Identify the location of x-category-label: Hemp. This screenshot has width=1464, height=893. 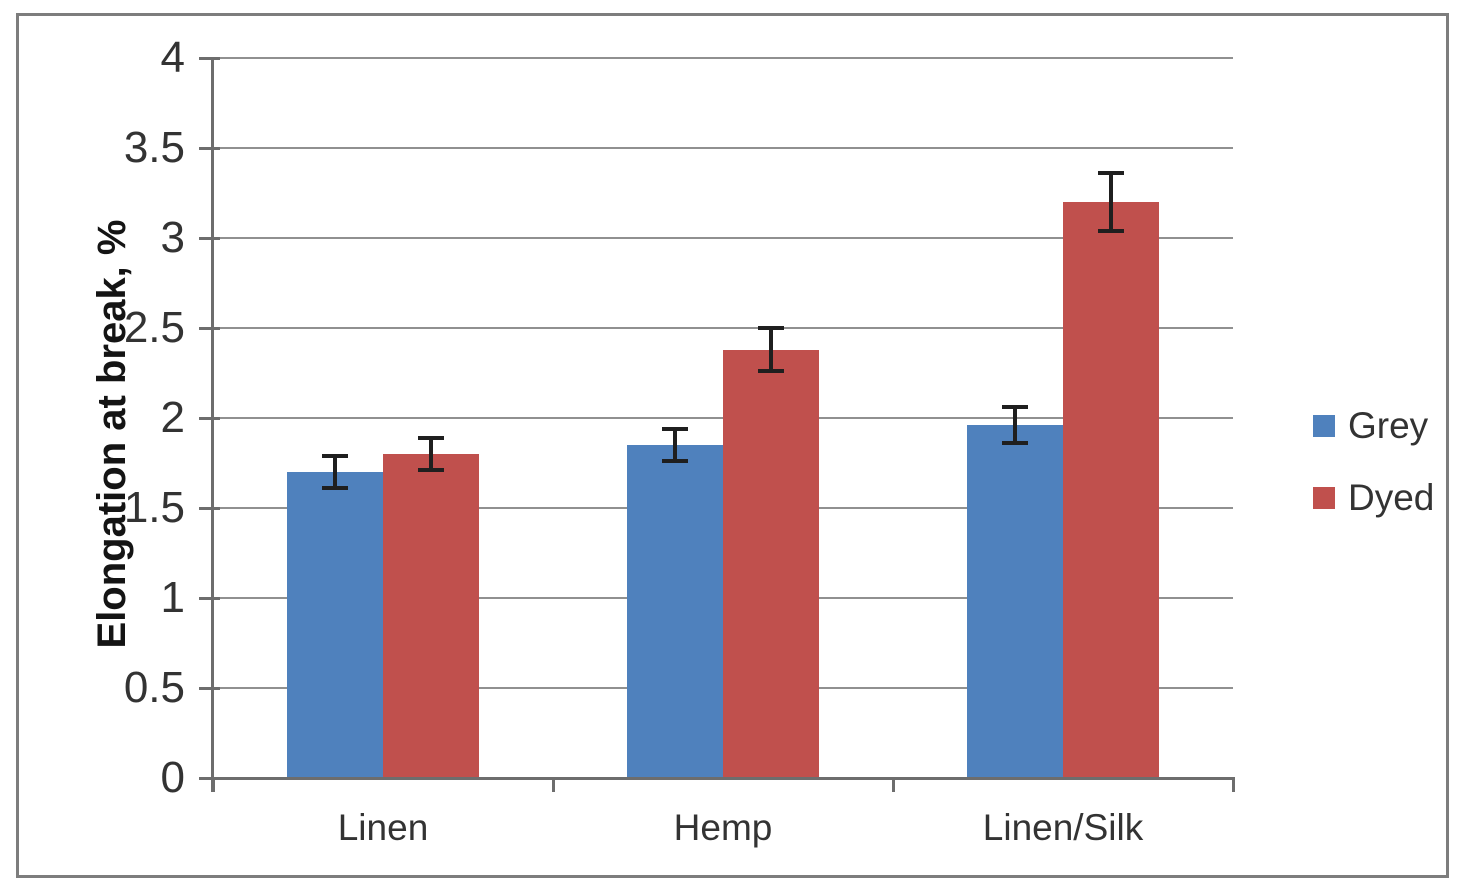
(723, 827).